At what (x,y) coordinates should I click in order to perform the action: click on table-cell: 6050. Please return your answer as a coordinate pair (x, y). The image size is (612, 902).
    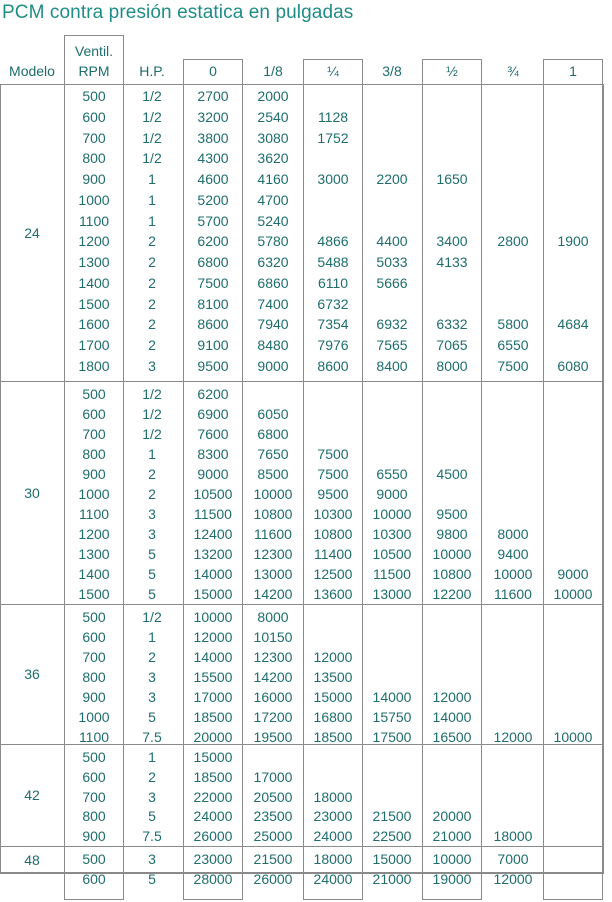
    Looking at the image, I should click on (273, 414).